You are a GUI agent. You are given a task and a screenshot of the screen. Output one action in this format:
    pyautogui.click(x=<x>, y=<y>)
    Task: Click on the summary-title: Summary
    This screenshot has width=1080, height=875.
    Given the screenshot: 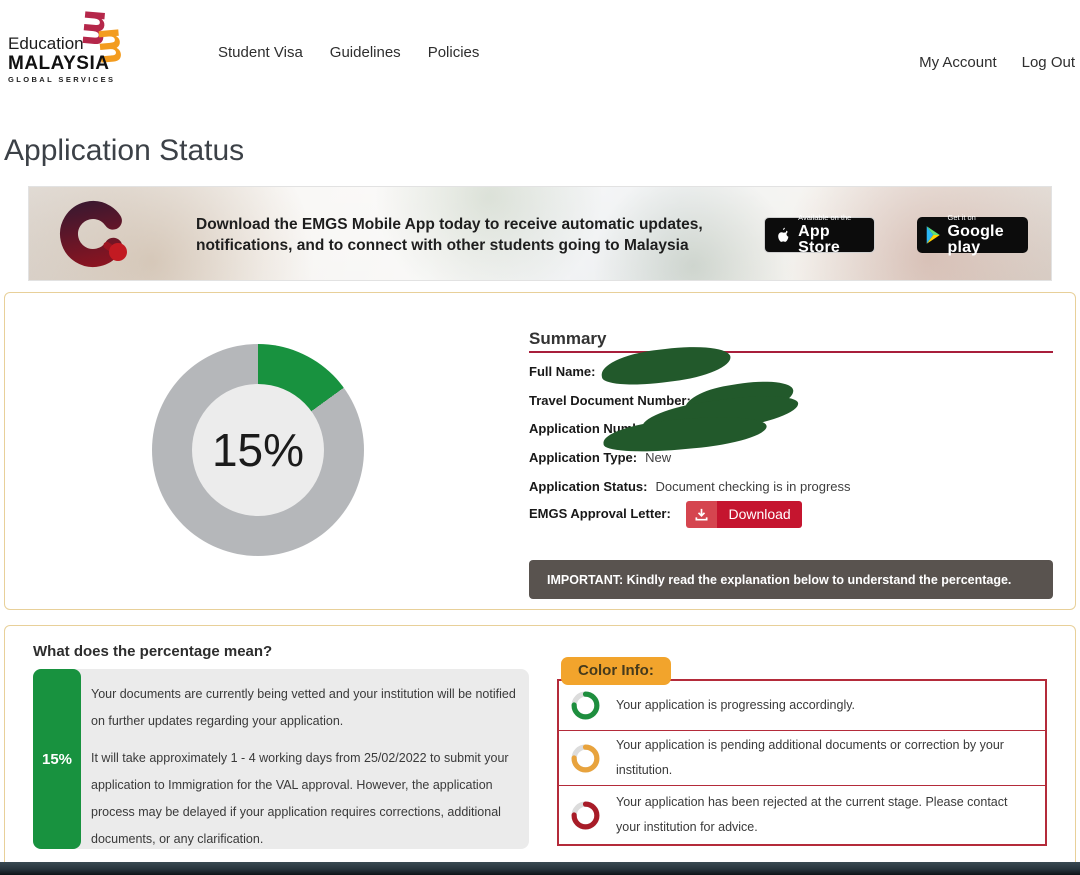 What is the action you would take?
    pyautogui.click(x=568, y=338)
    